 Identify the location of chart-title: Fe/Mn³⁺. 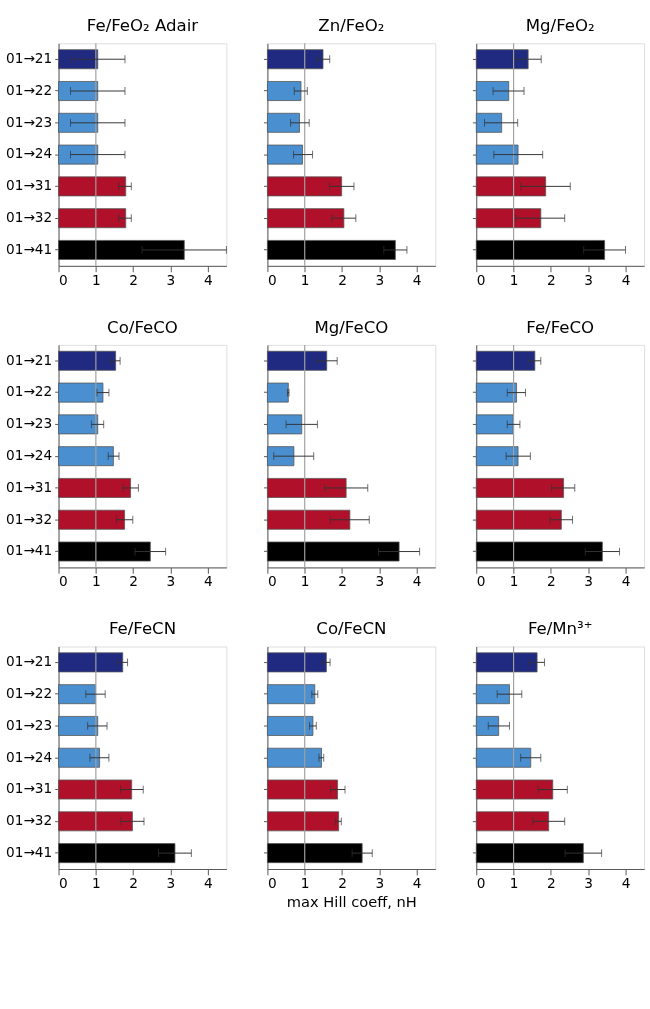
(560, 629).